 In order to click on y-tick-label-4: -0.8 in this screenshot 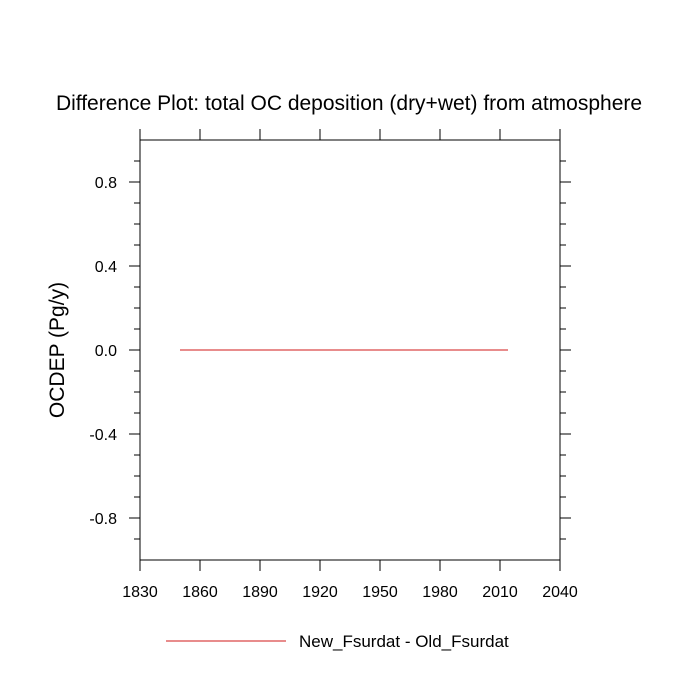, I will do `click(103, 519)`.